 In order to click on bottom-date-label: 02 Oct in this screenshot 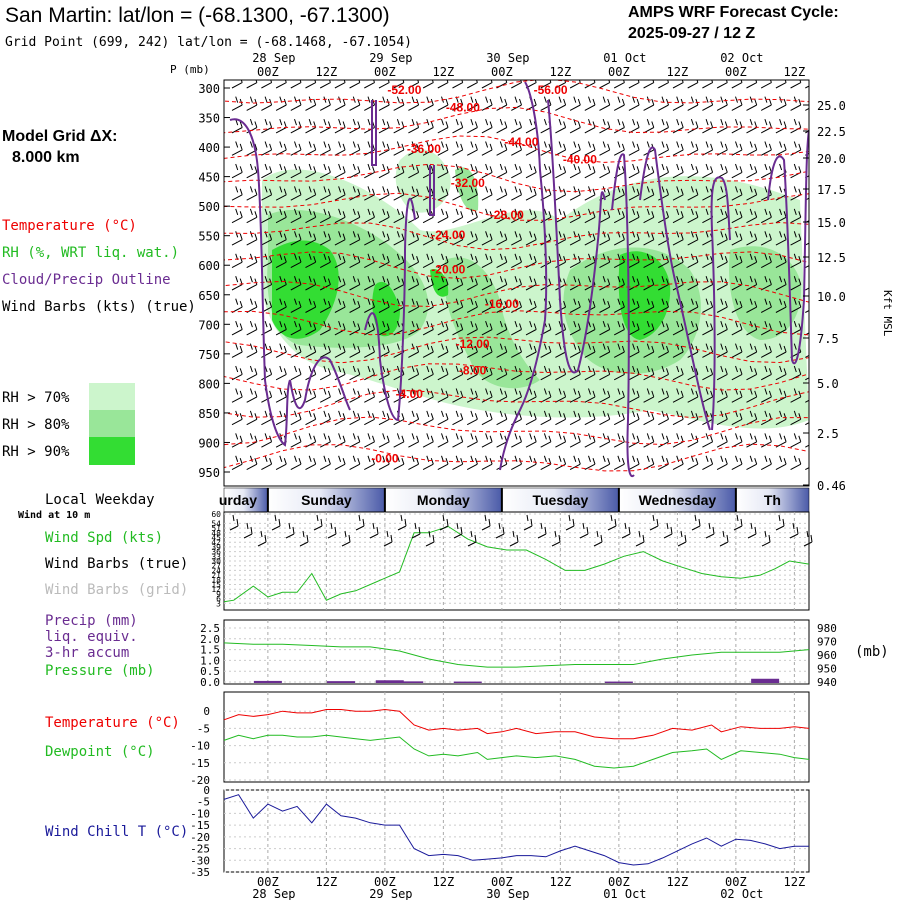, I will do `click(741, 893)`.